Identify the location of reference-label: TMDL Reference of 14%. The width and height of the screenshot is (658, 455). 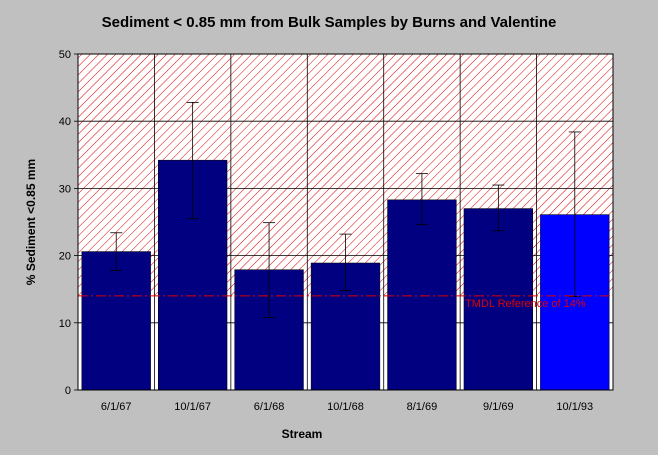
(525, 304).